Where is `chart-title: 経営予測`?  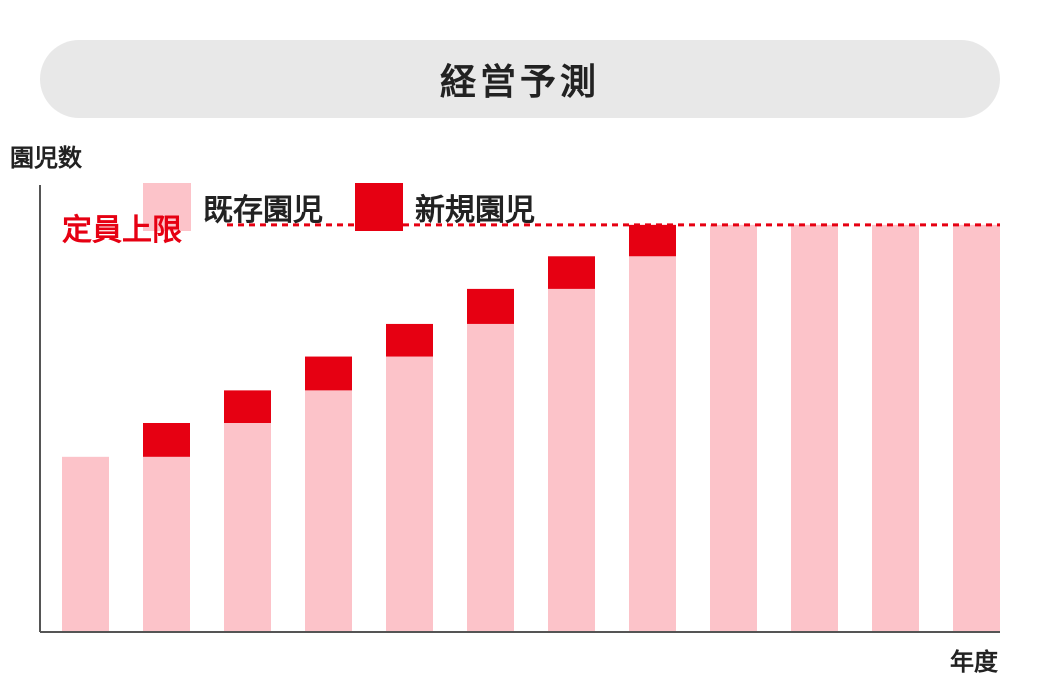
chart-title: 経営予測 is located at coordinates (519, 82).